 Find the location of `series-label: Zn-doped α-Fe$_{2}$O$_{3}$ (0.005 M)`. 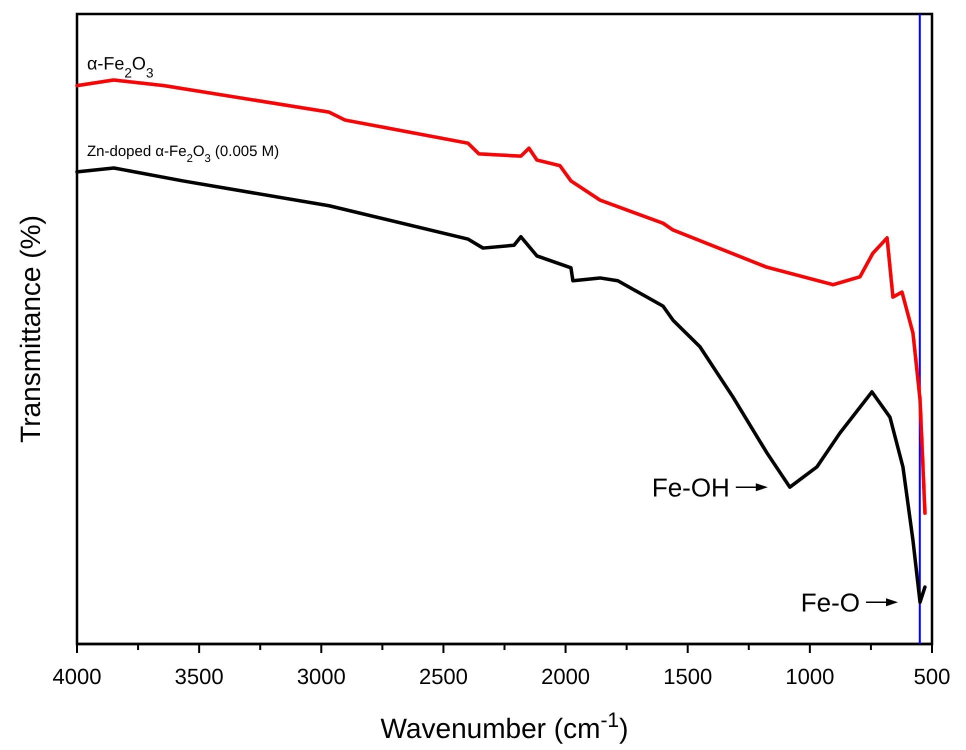

series-label: Zn-doped α-Fe$_{2}$O$_{3}$ (0.005 M) is located at coordinates (183, 153).